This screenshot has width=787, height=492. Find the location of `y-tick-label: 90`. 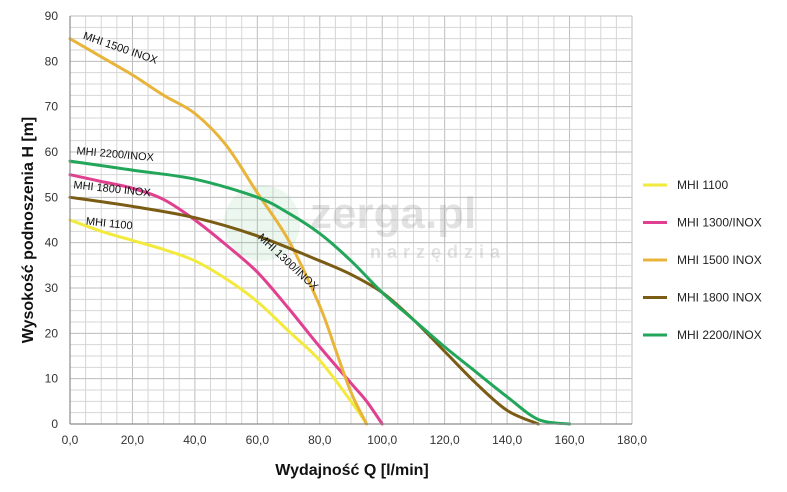

y-tick-label: 90 is located at coordinates (52, 16).